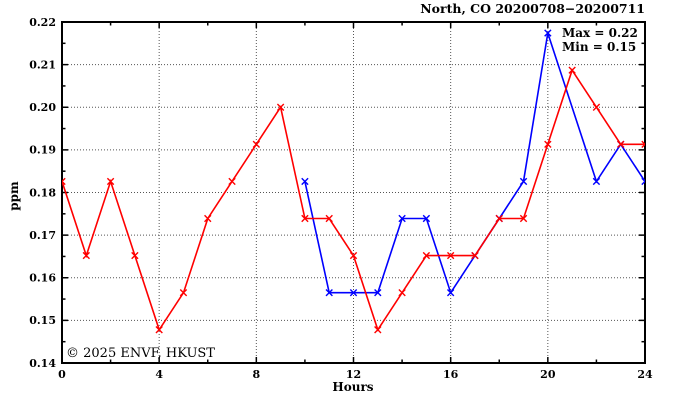  I want to click on annotation-min: Min = 0.15, so click(599, 47).